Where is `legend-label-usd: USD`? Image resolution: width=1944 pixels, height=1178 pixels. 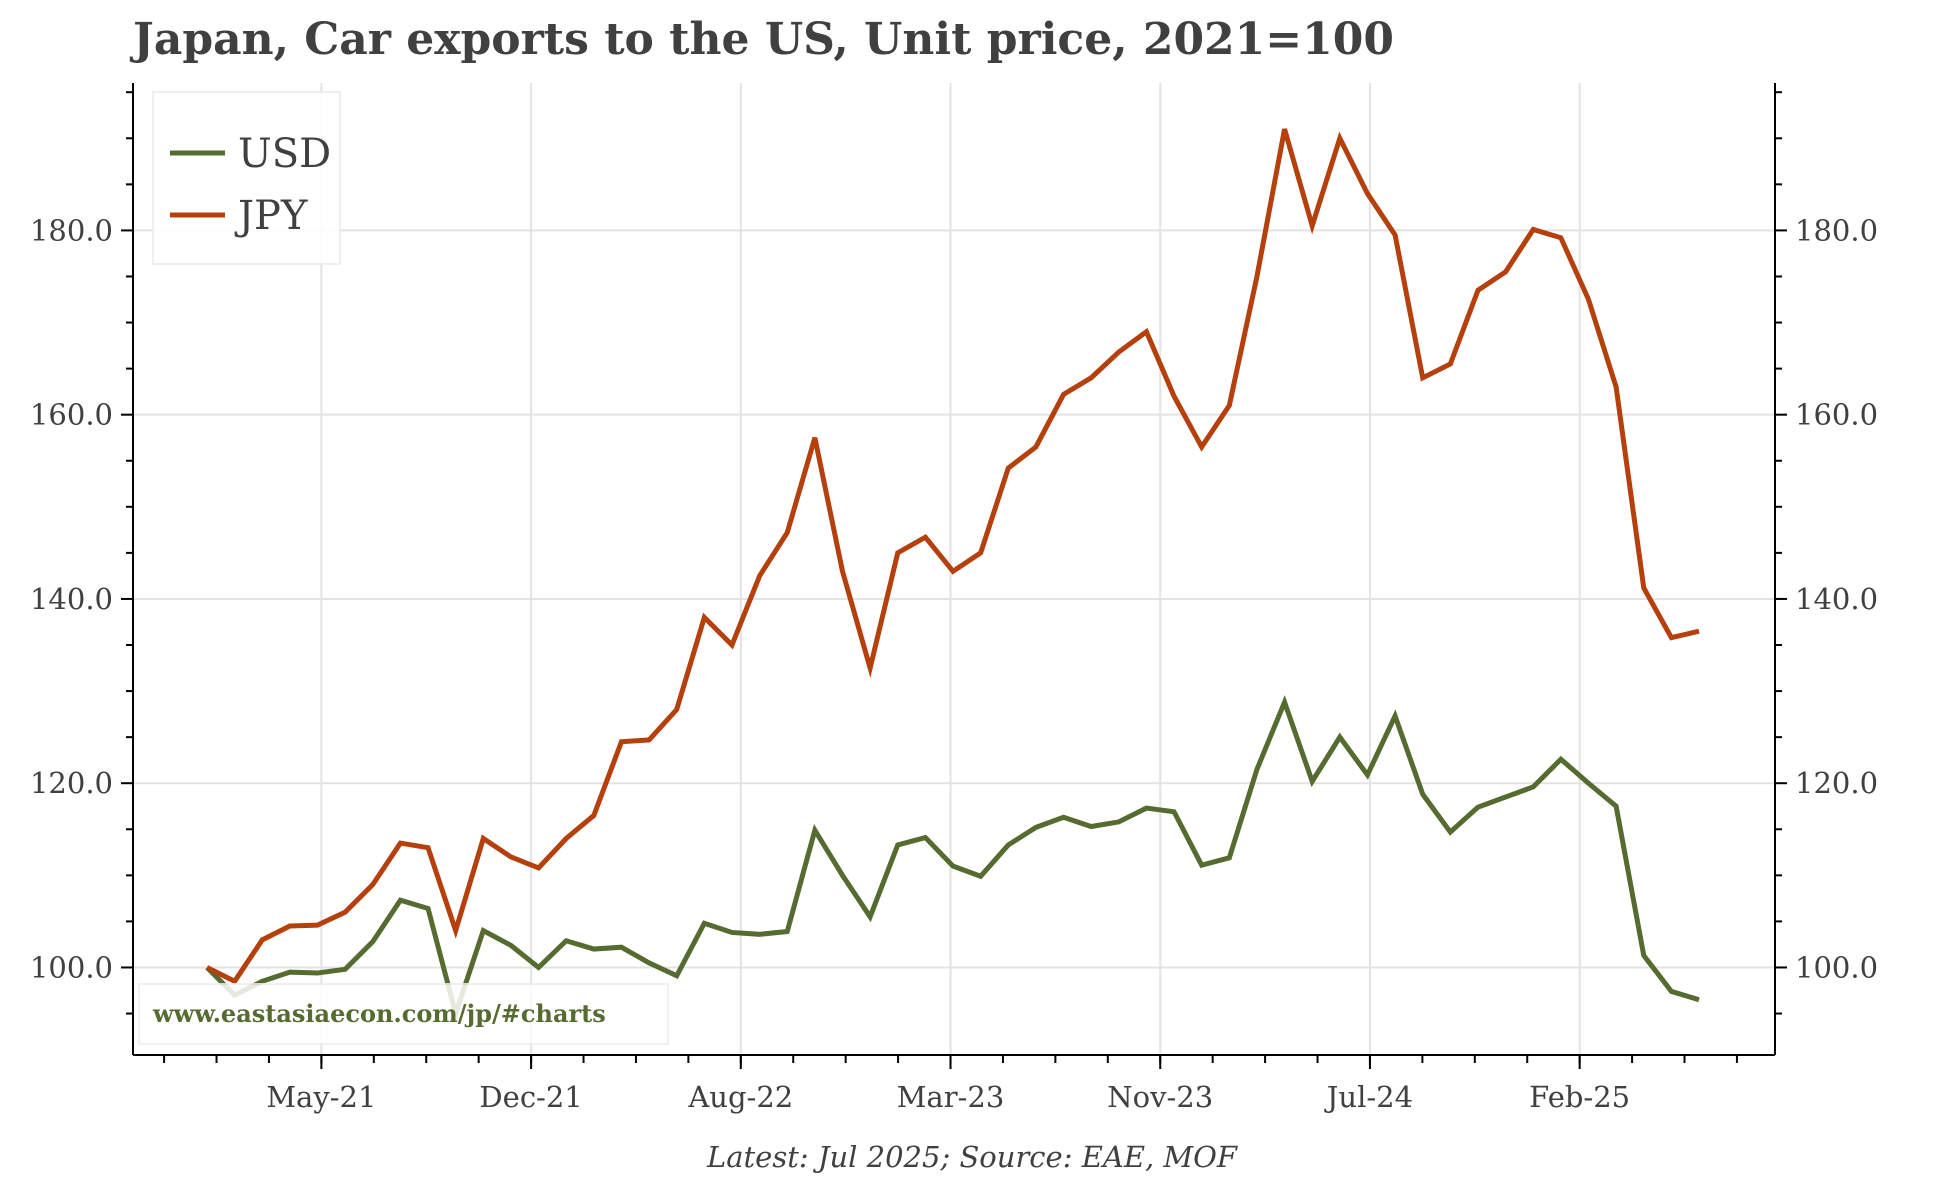 legend-label-usd: USD is located at coordinates (284, 154).